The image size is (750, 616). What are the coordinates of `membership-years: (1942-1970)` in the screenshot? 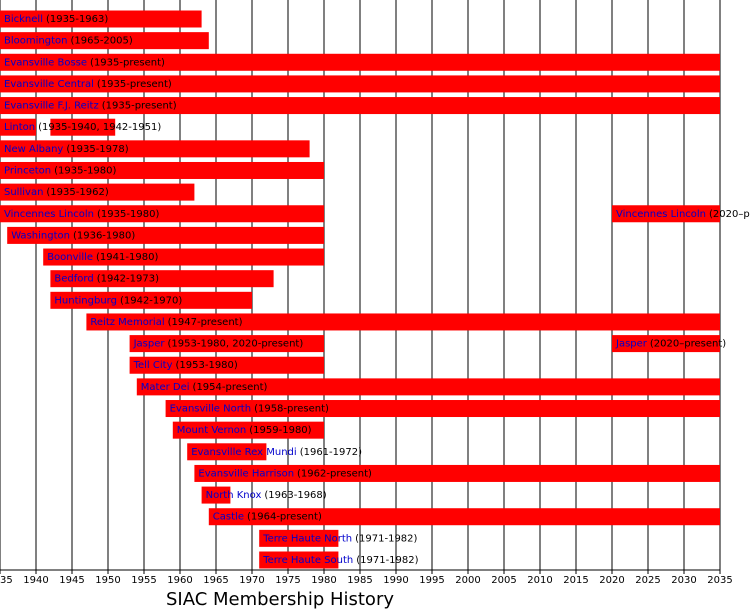 It's located at (151, 300).